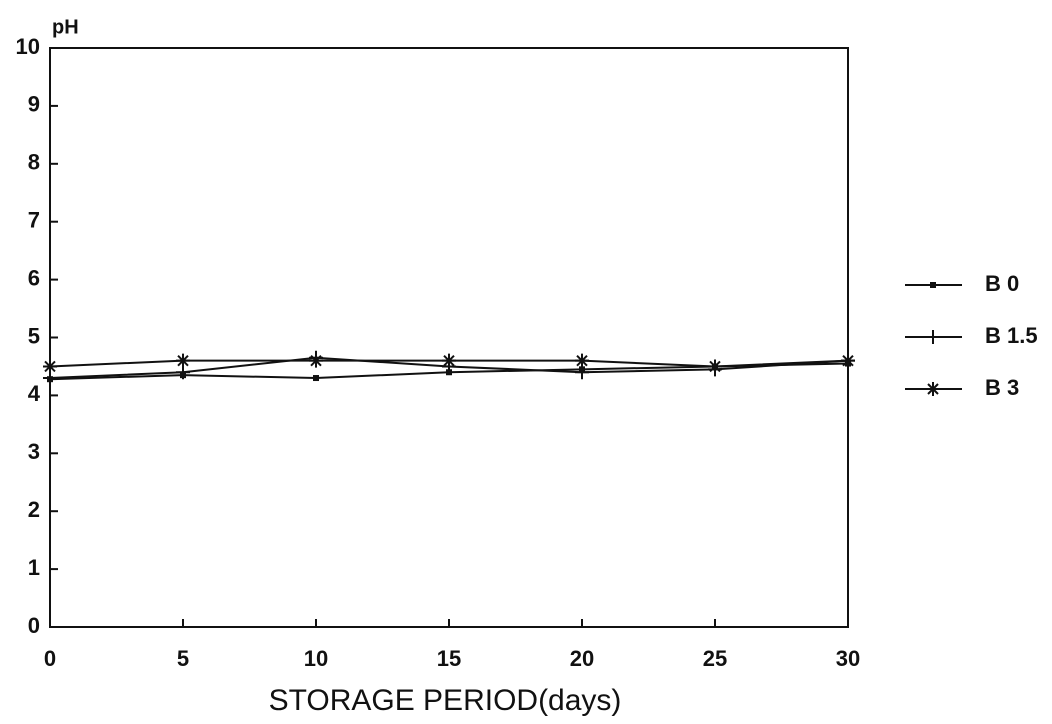  Describe the element at coordinates (34, 335) in the screenshot. I see `y-tick-label: 5` at that location.